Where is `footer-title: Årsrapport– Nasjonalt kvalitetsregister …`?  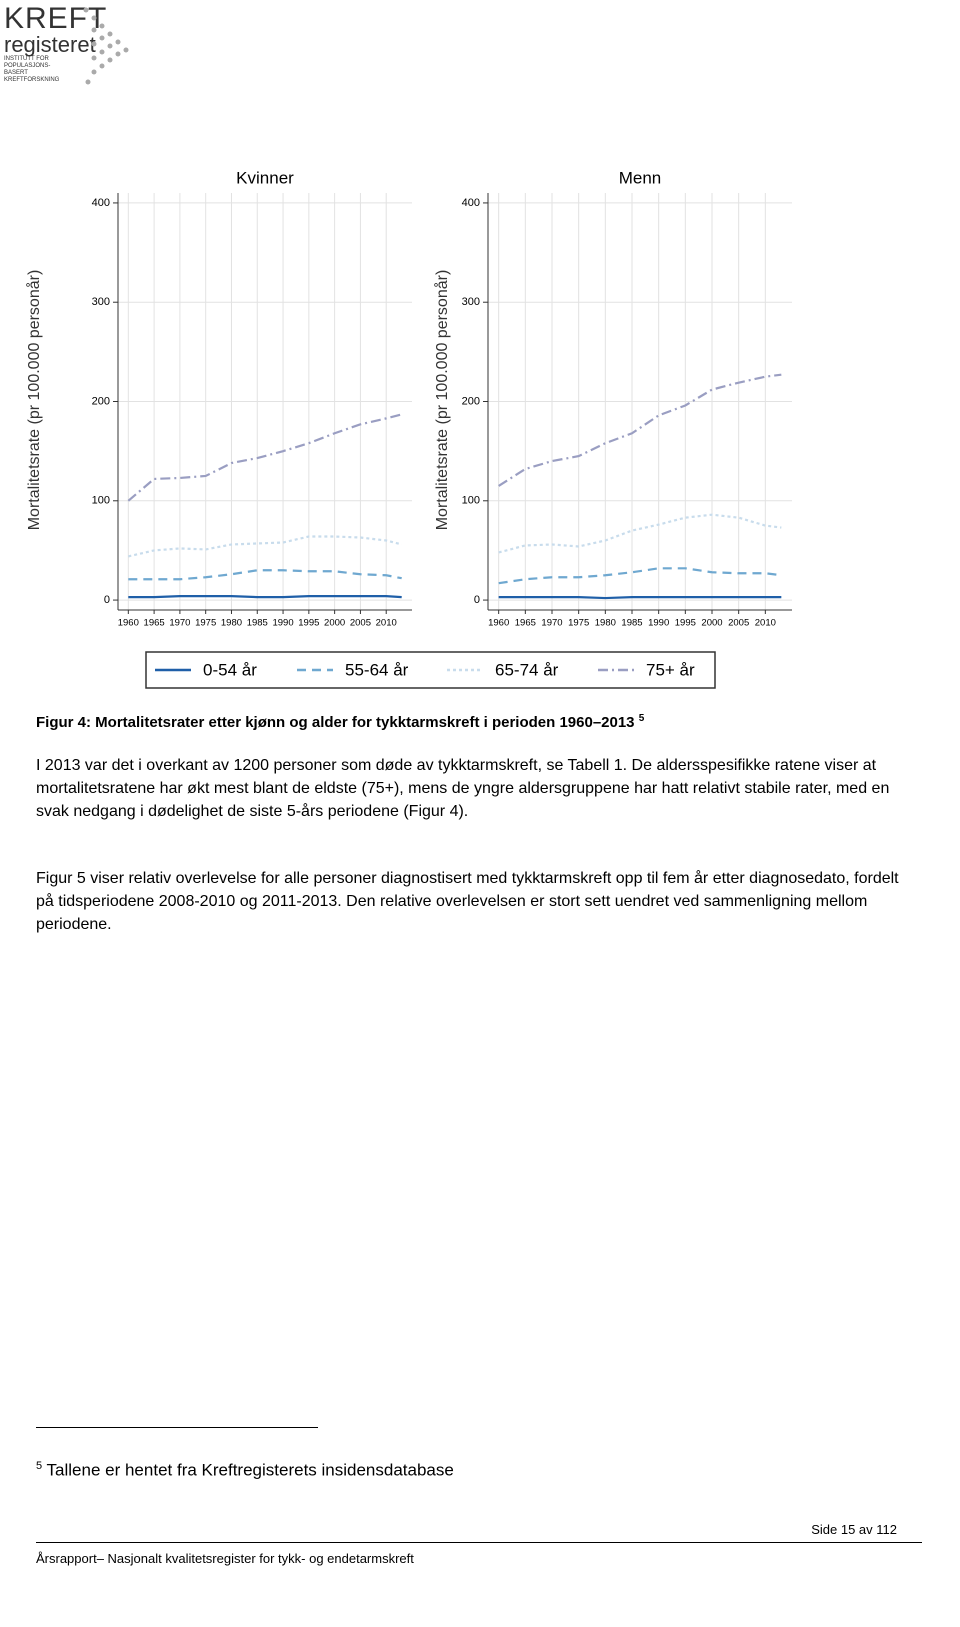 footer-title: Årsrapport– Nasjonalt kvalitetsregister … is located at coordinates (225, 1558).